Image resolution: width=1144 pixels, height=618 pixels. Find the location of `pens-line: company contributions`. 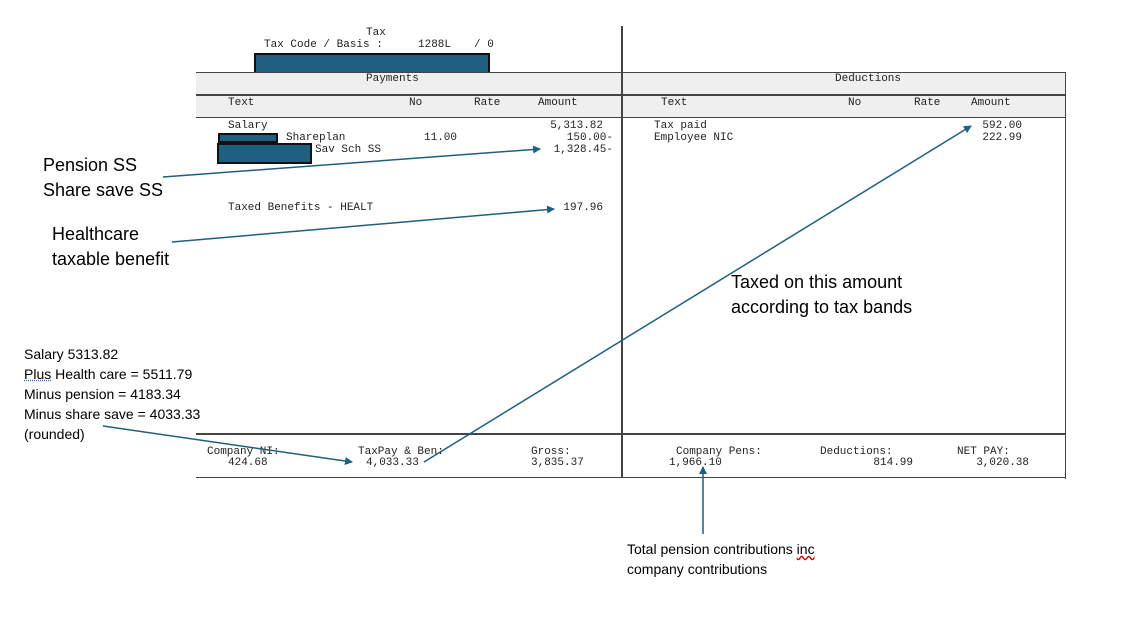

pens-line: company contributions is located at coordinates (697, 569).